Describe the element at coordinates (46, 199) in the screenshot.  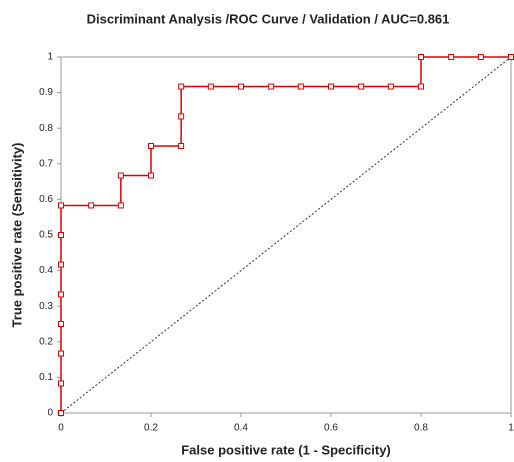
I see `y-tick-label: 0.6` at that location.